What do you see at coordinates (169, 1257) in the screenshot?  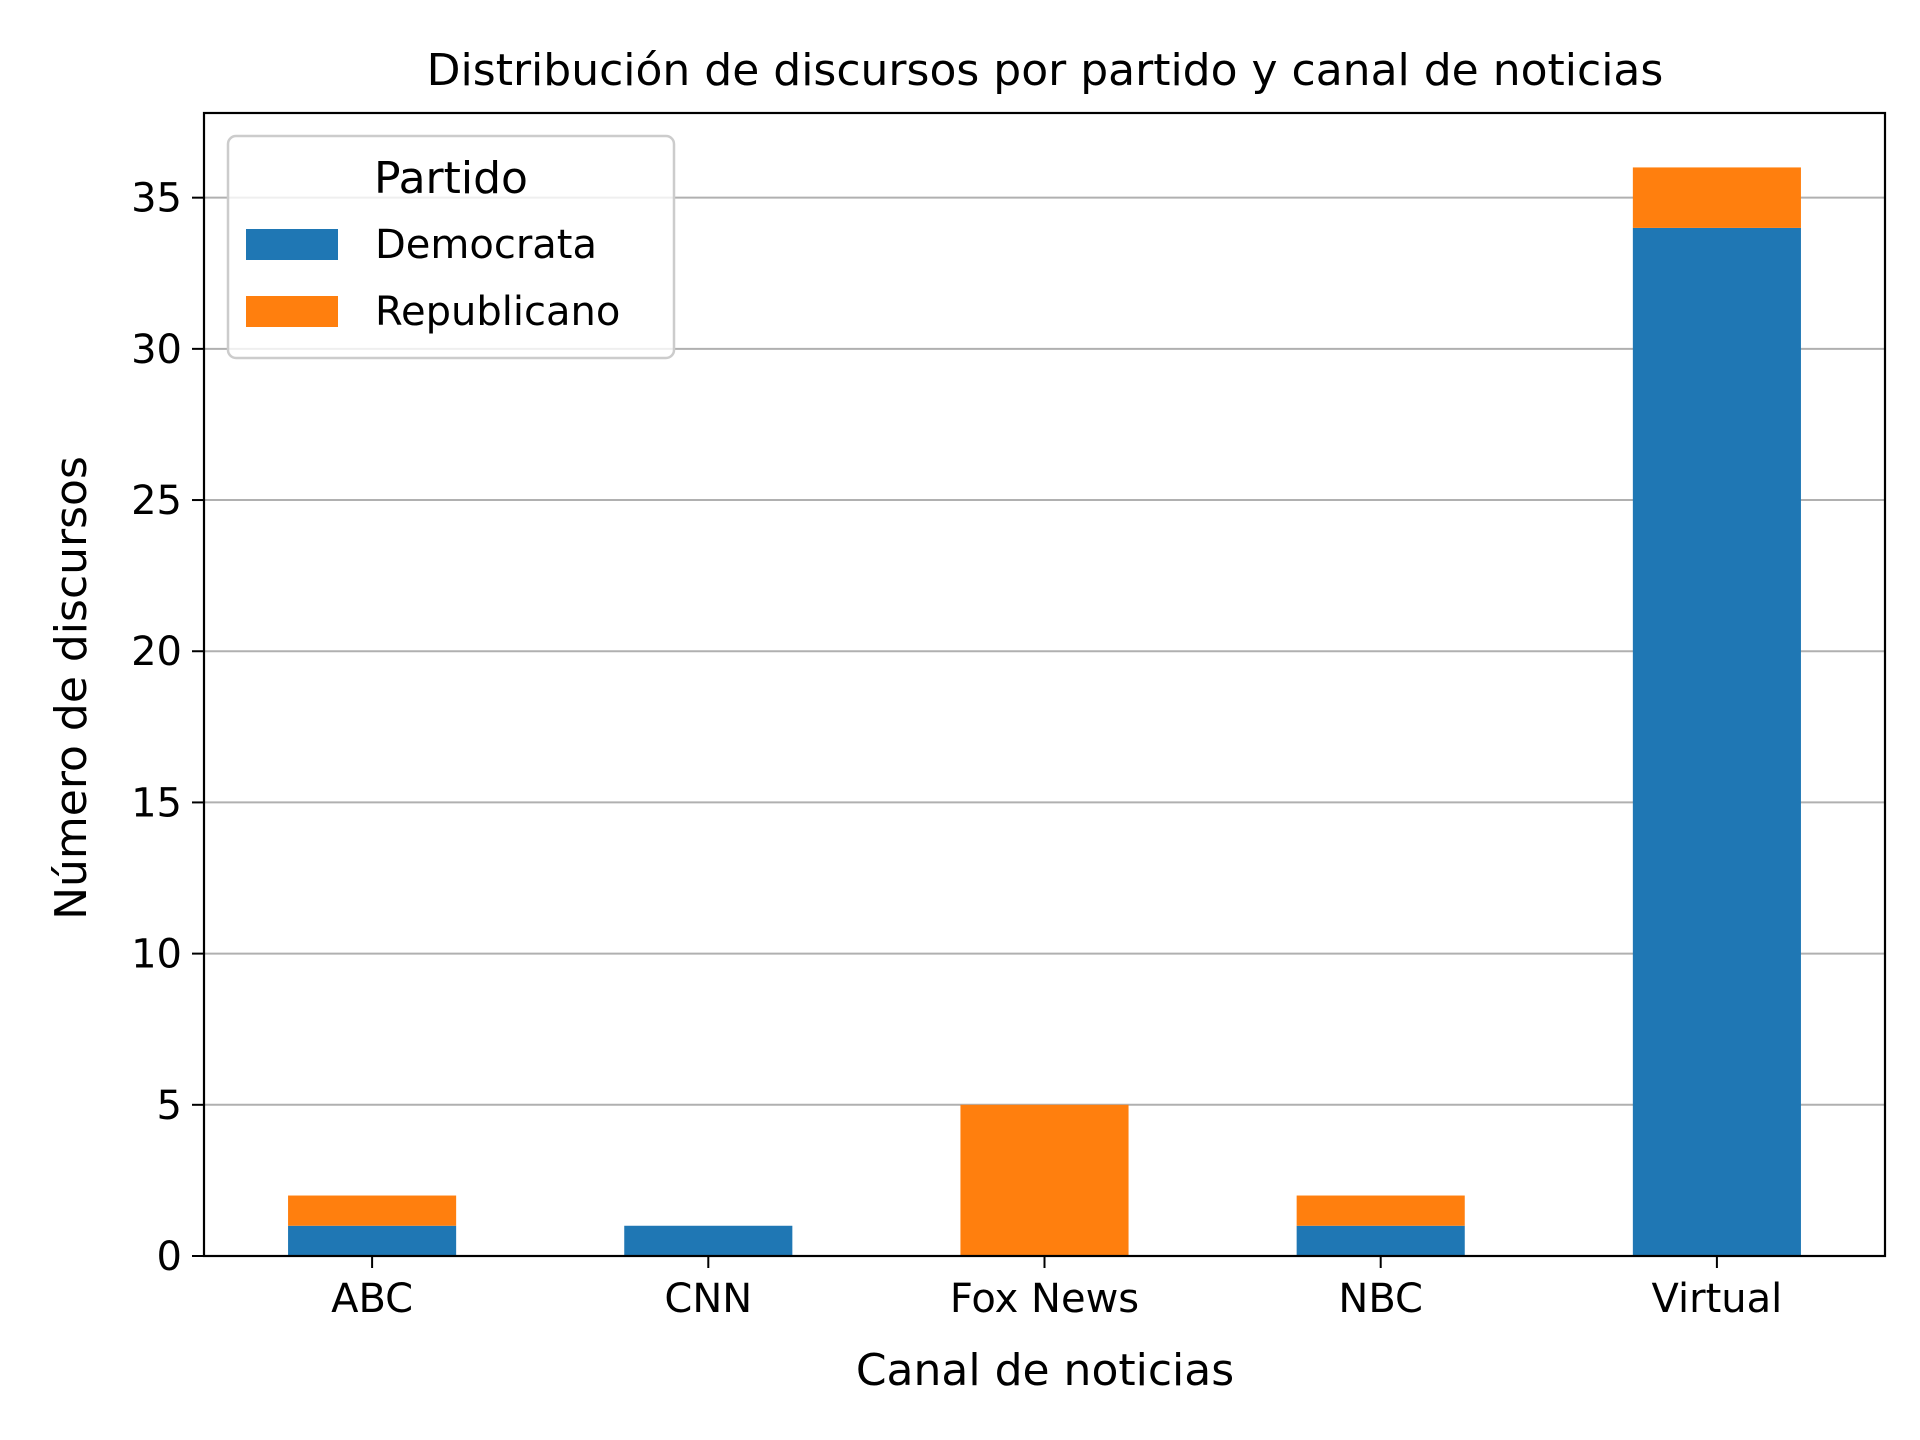 I see `y-tick-label: 0` at bounding box center [169, 1257].